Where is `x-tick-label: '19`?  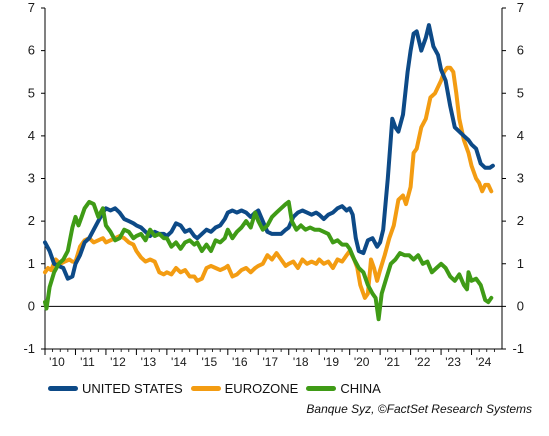
x-tick-label: '19 is located at coordinates (331, 362).